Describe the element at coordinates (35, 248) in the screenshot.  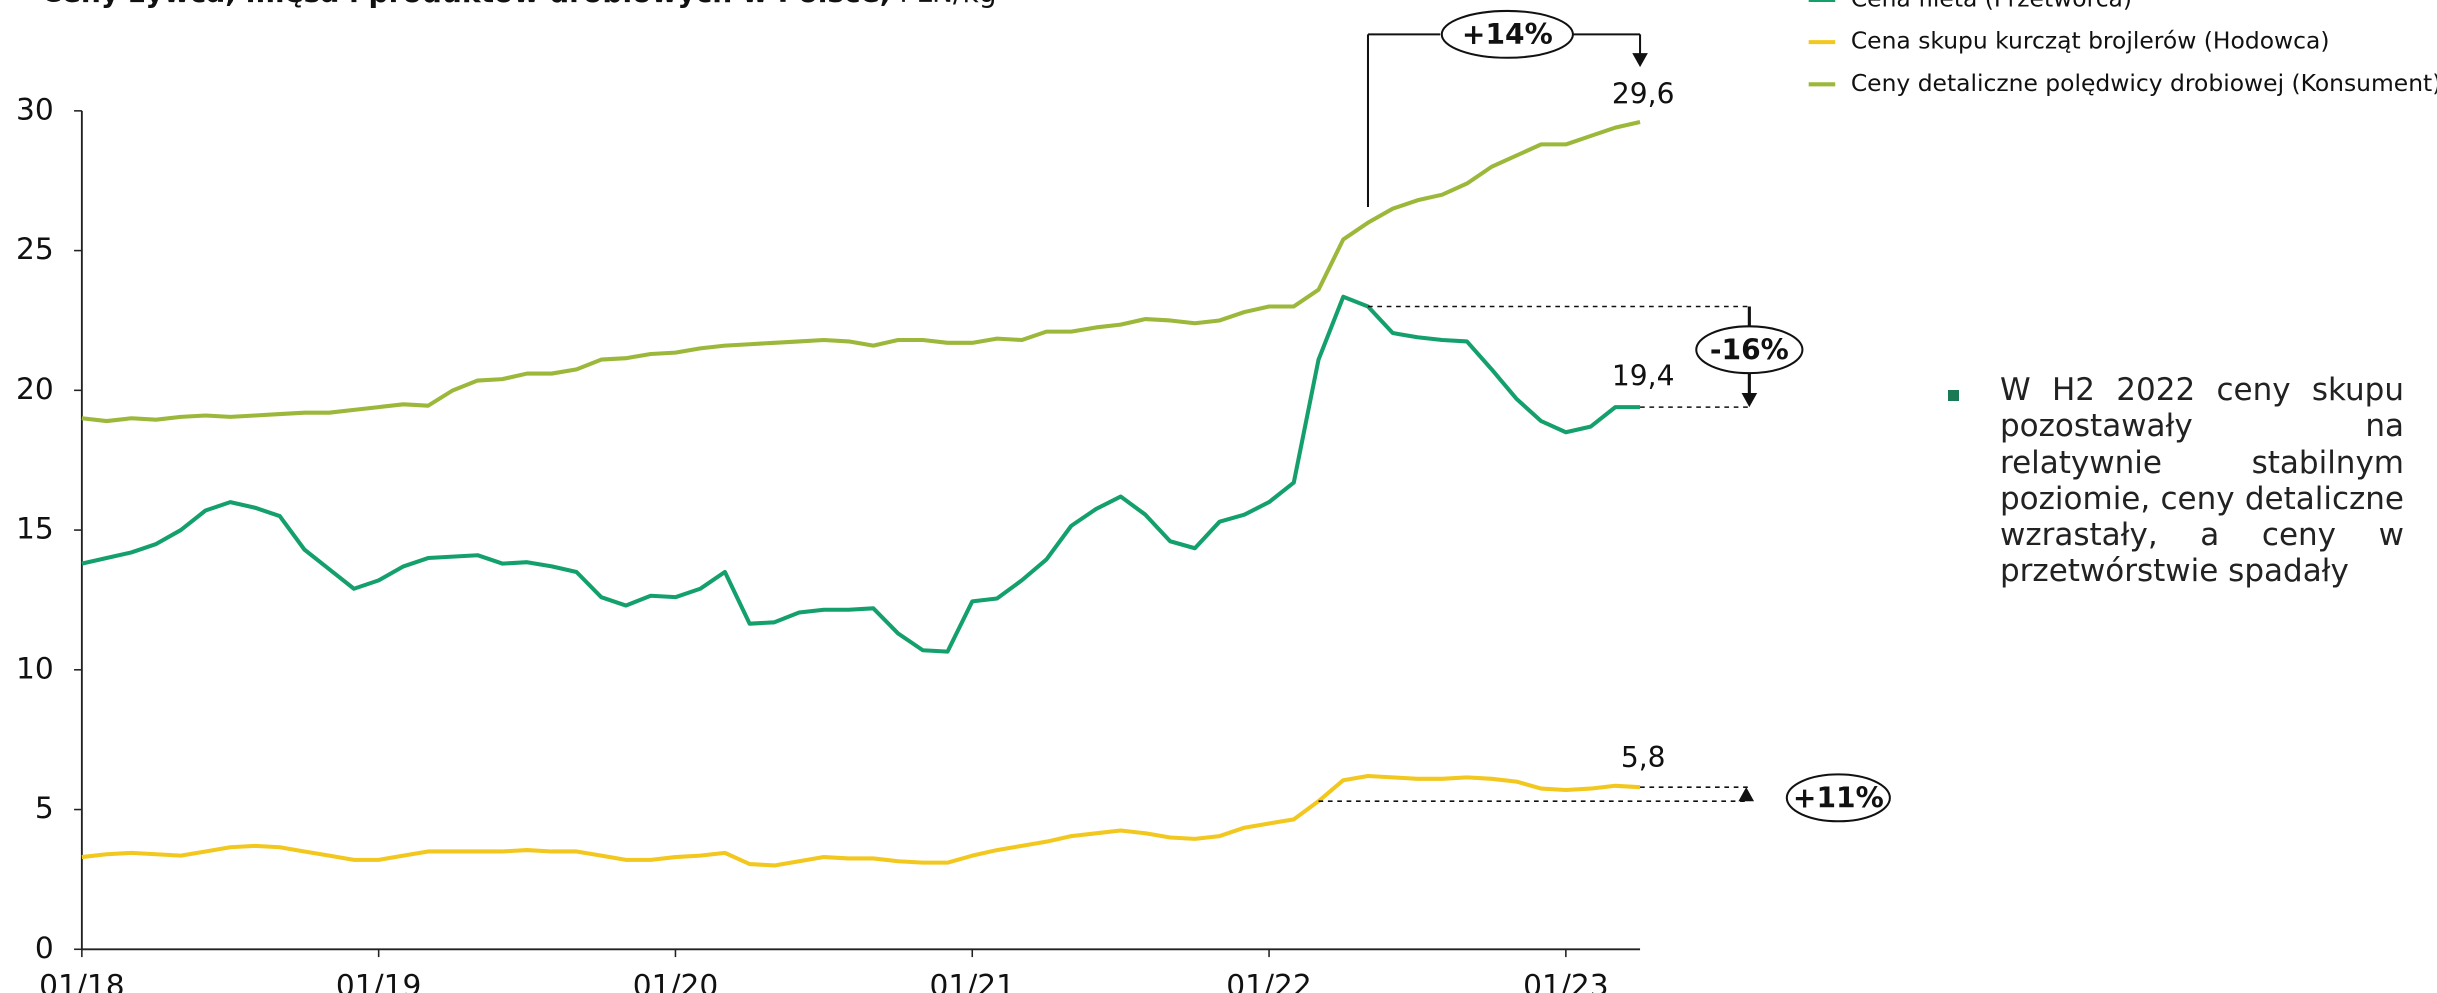
I see `y-tick-label: 25` at that location.